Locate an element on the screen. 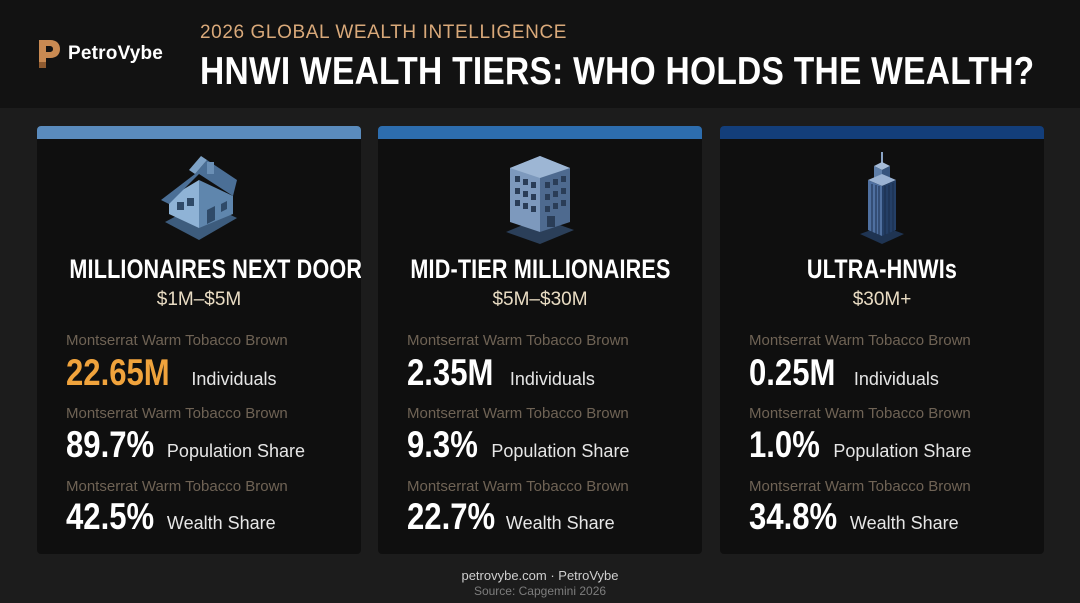 The width and height of the screenshot is (1080, 603). stat-wealth-share: 42.5% Wealth Share is located at coordinates (171, 517).